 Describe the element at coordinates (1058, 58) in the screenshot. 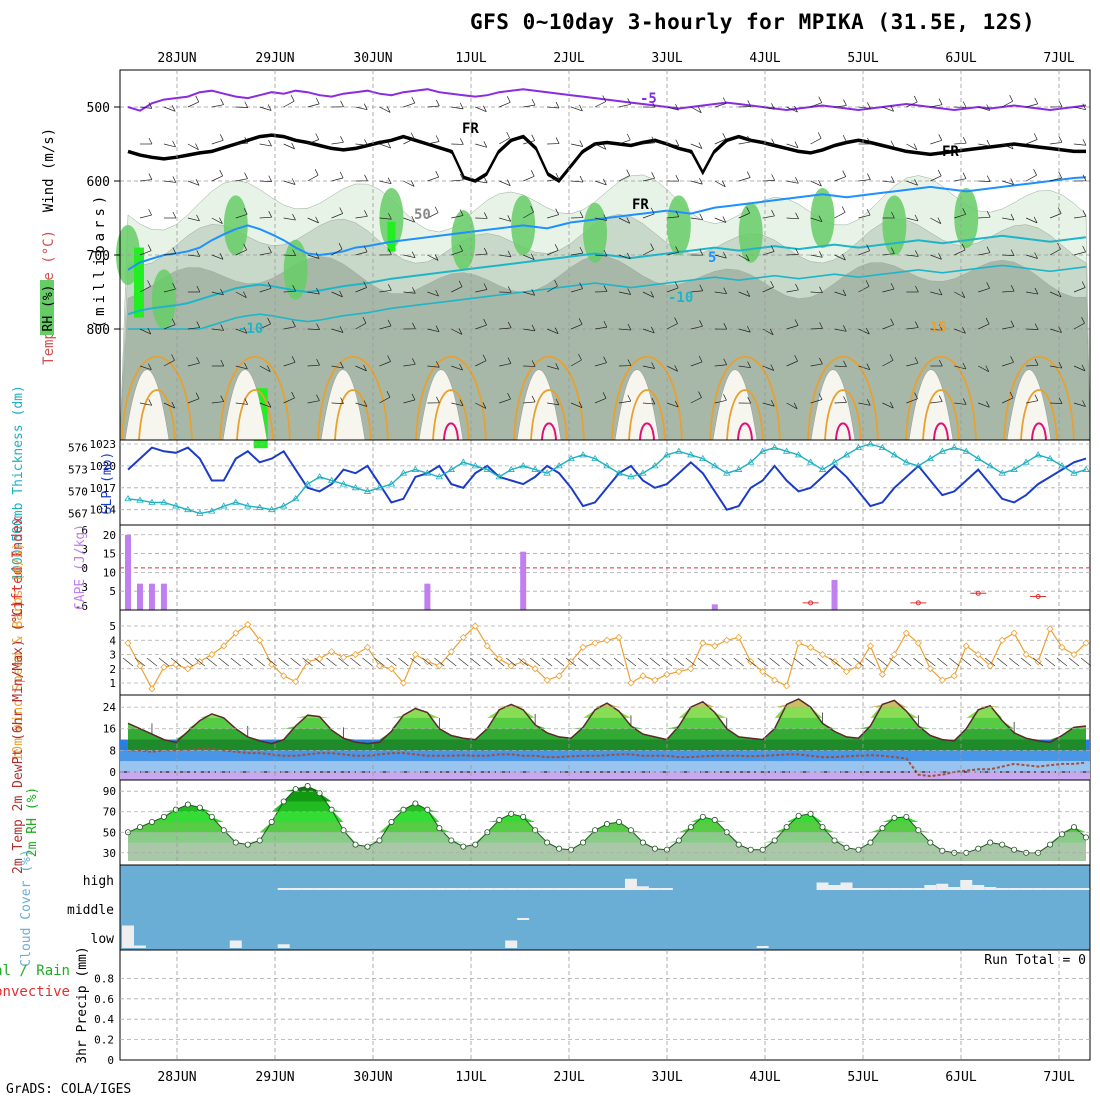

I see `x-tick-label-top: 7JUL` at that location.